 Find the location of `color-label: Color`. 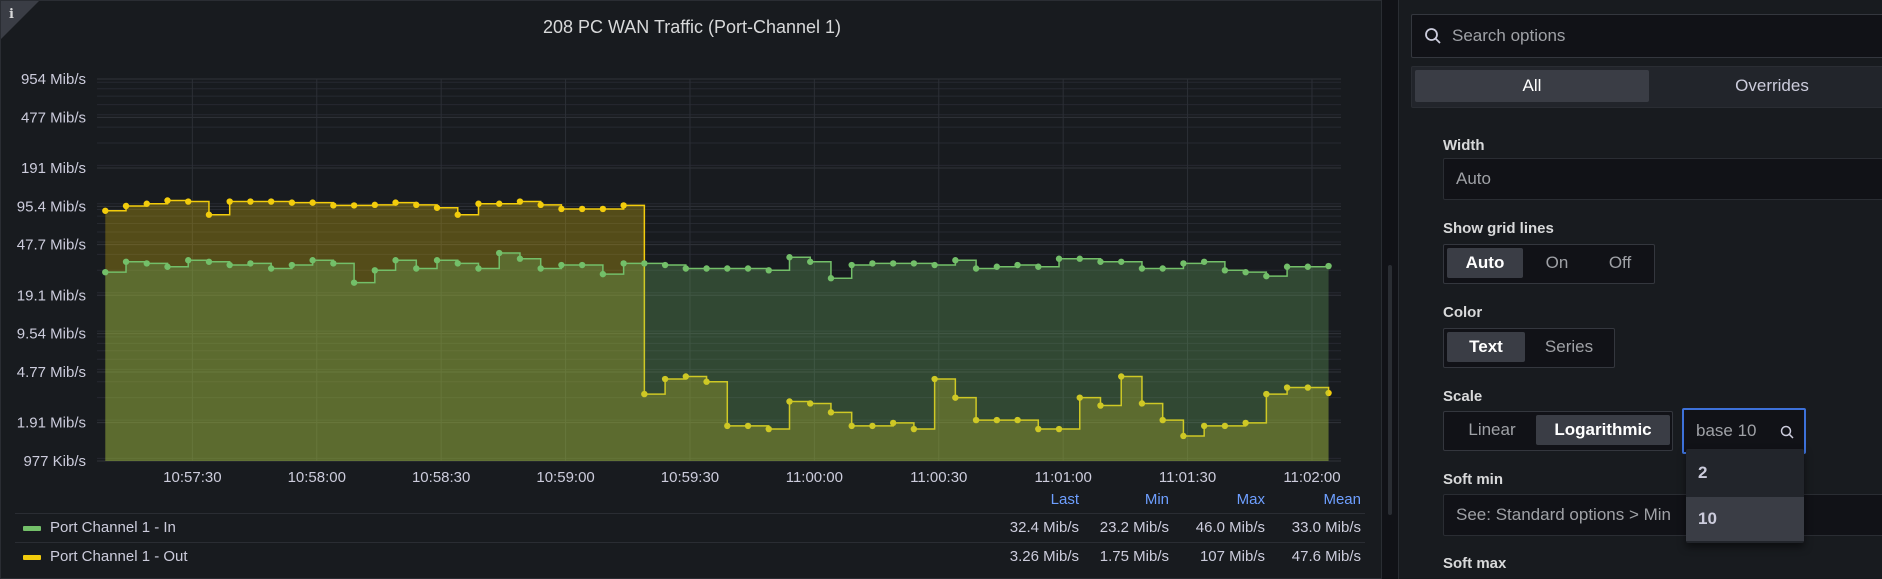

color-label: Color is located at coordinates (1463, 312).